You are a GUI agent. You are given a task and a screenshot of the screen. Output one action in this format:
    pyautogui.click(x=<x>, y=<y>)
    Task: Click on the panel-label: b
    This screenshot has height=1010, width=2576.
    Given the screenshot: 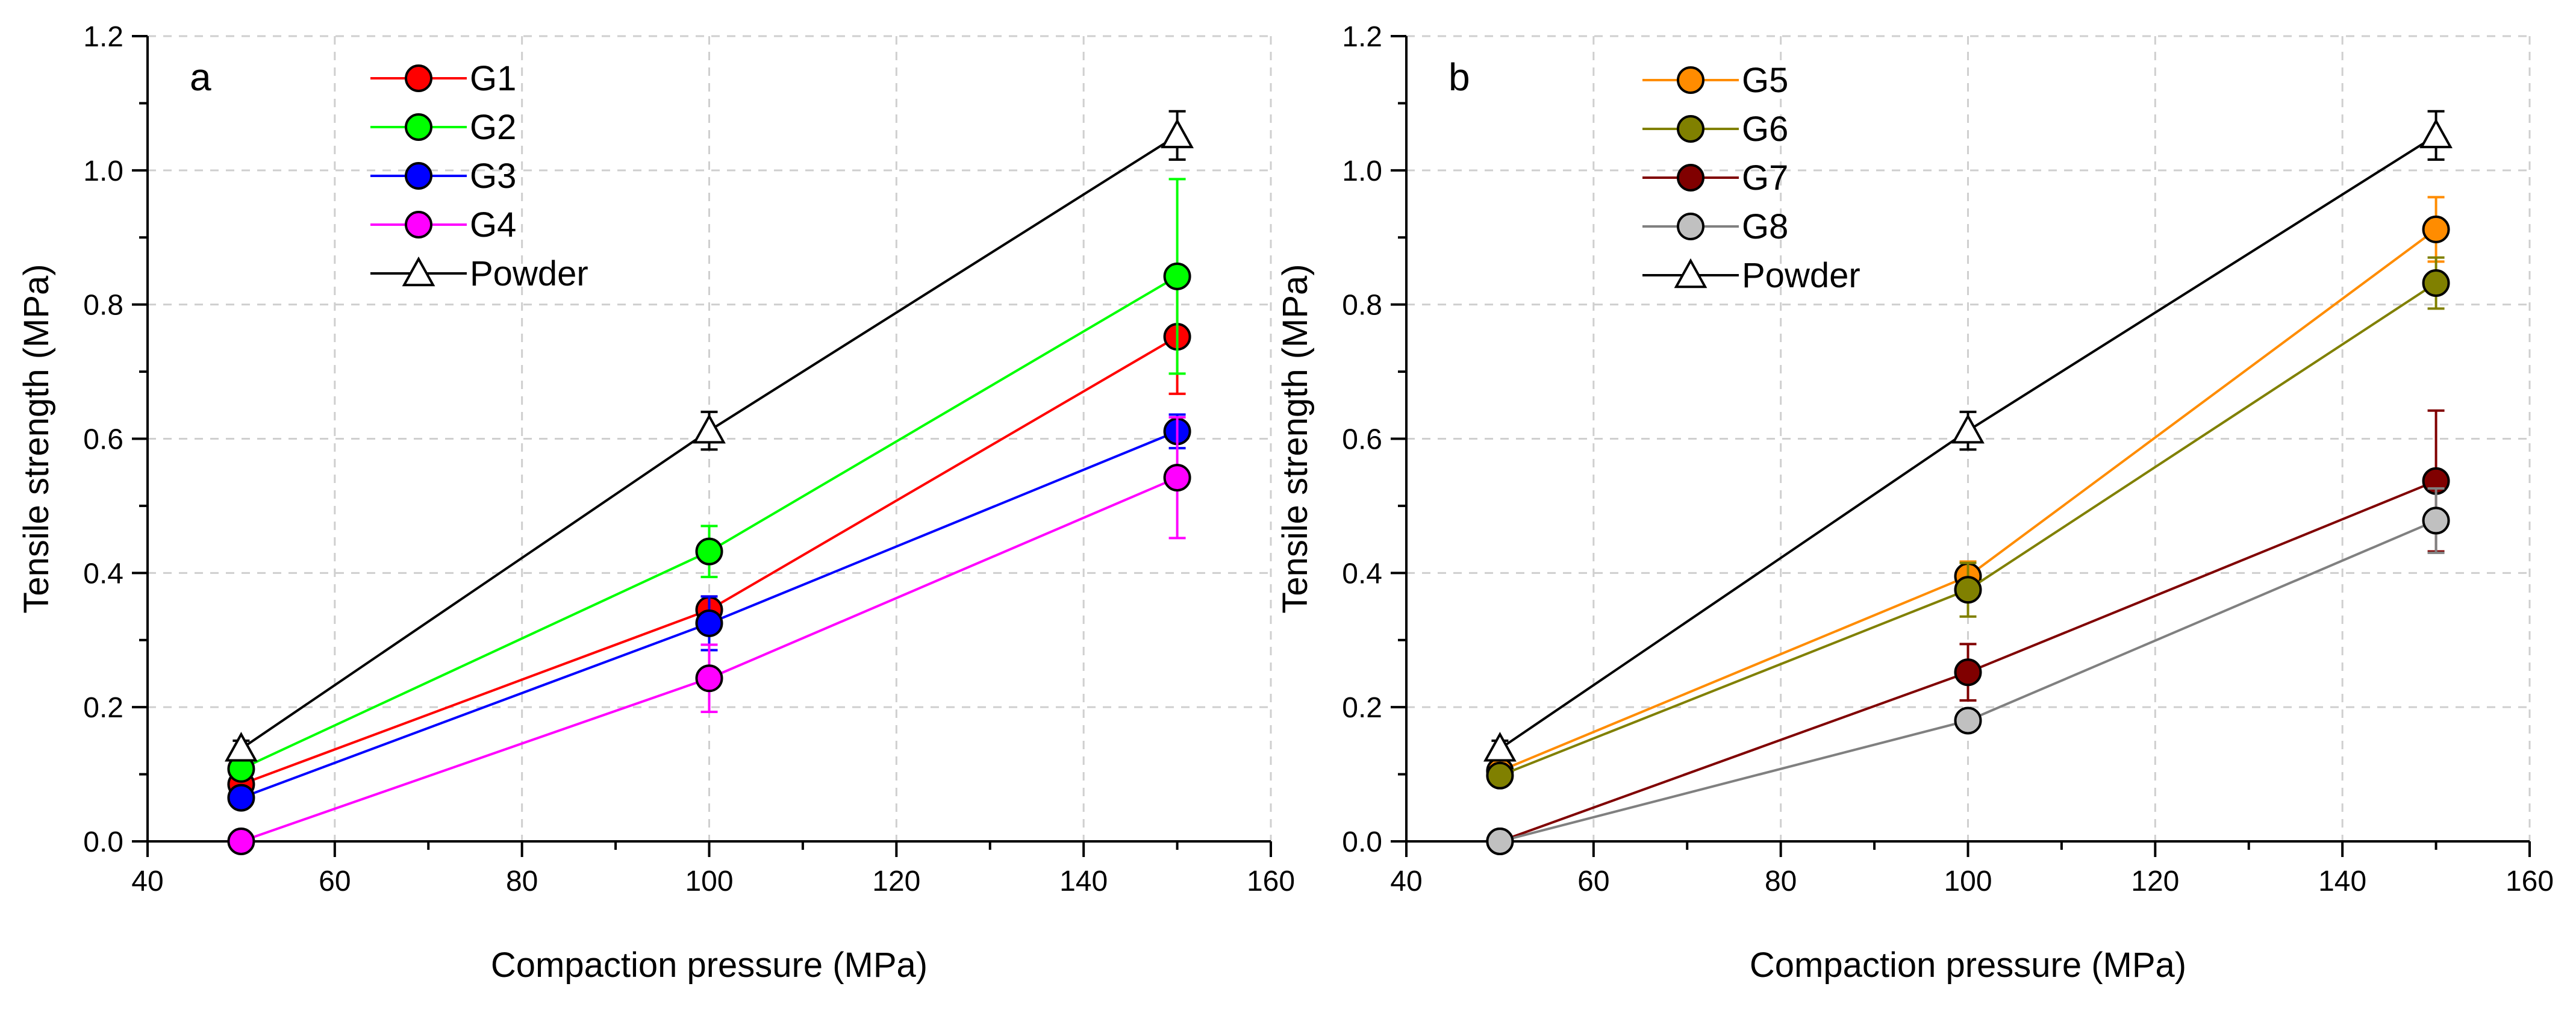 What is the action you would take?
    pyautogui.click(x=1459, y=77)
    